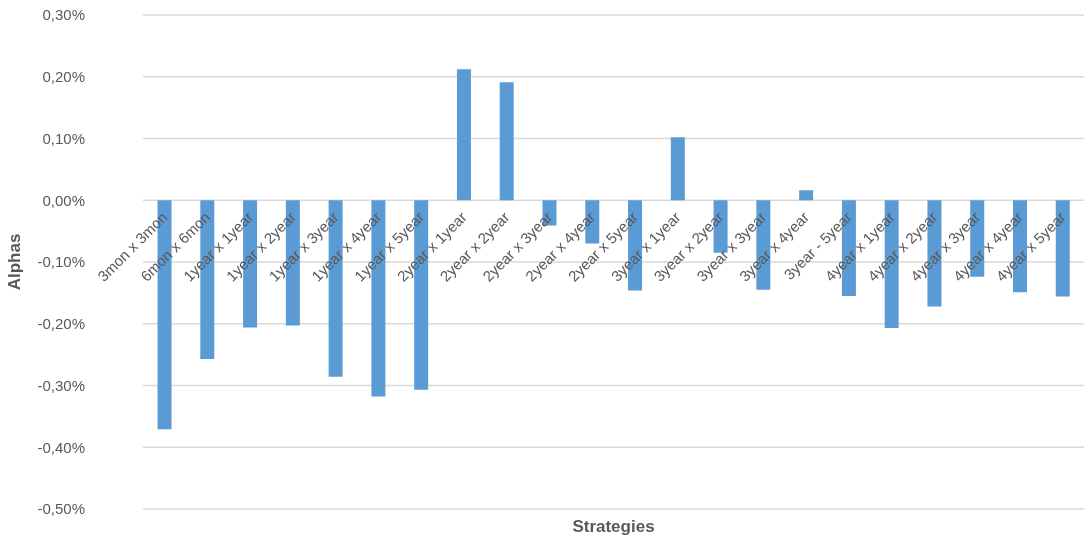  I want to click on x-axis-title: Strategies, so click(613, 526).